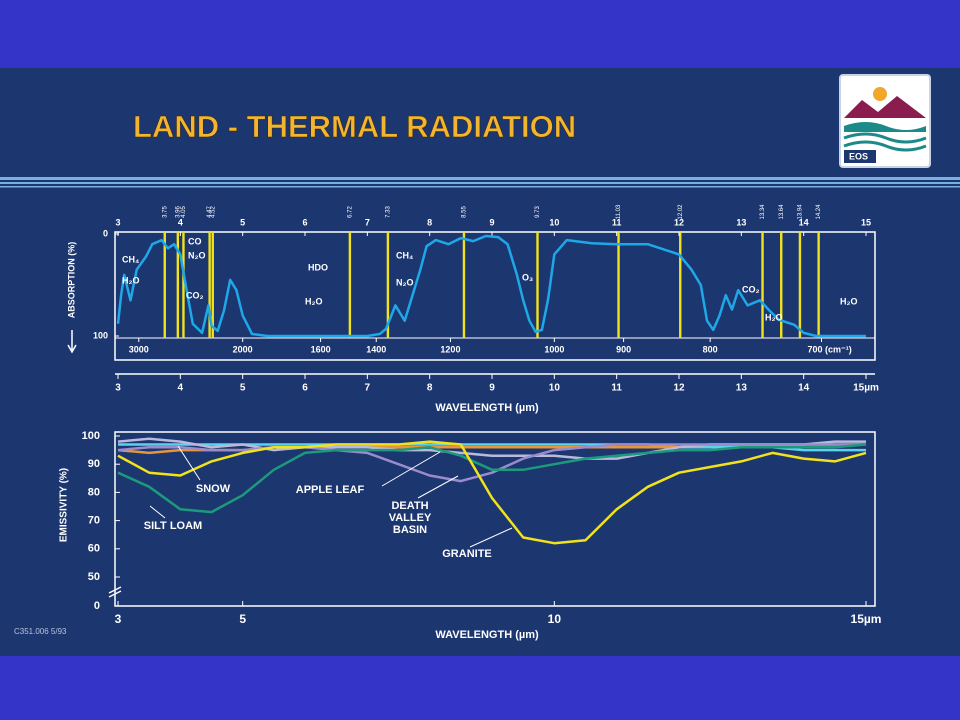  What do you see at coordinates (492, 388) in the screenshot?
I see `x-tick-label: 9` at bounding box center [492, 388].